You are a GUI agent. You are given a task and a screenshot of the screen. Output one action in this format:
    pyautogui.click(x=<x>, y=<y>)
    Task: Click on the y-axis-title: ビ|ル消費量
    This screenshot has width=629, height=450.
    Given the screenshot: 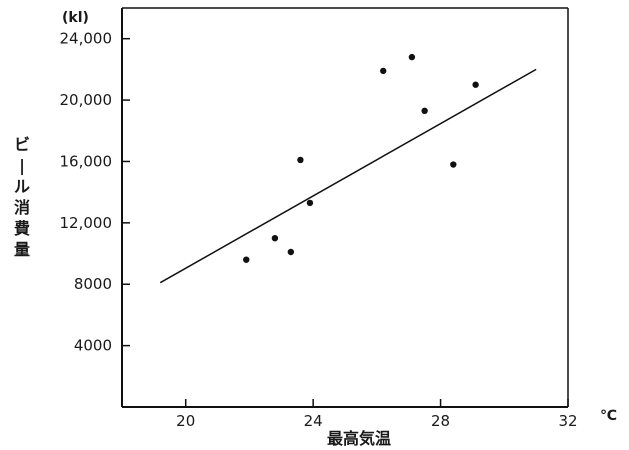 What is the action you would take?
    pyautogui.click(x=22, y=197)
    